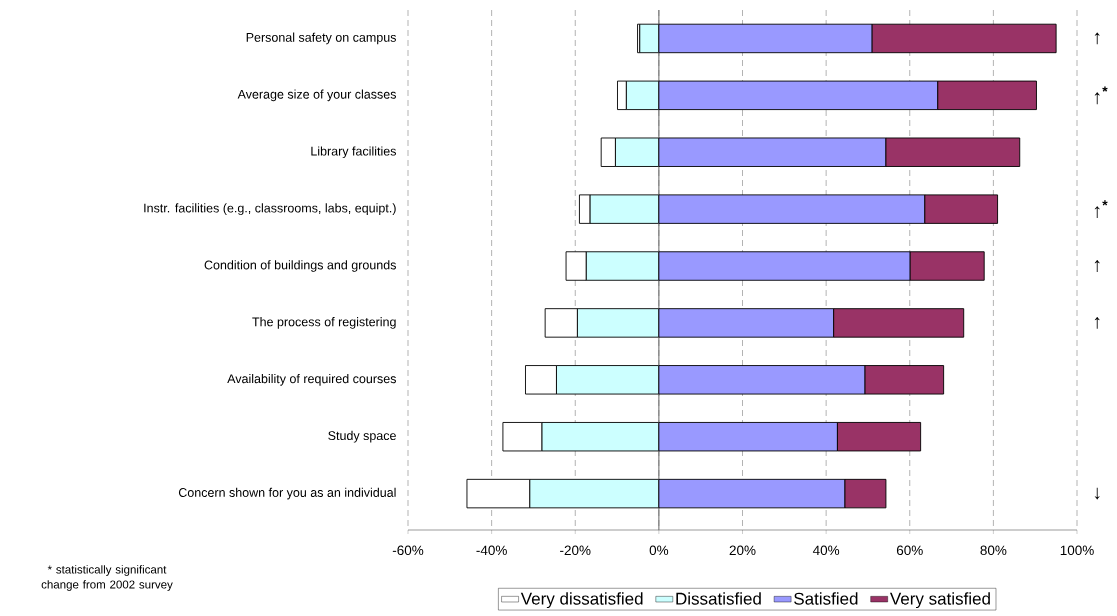  I want to click on legend-label: Very satisfied, so click(939, 600).